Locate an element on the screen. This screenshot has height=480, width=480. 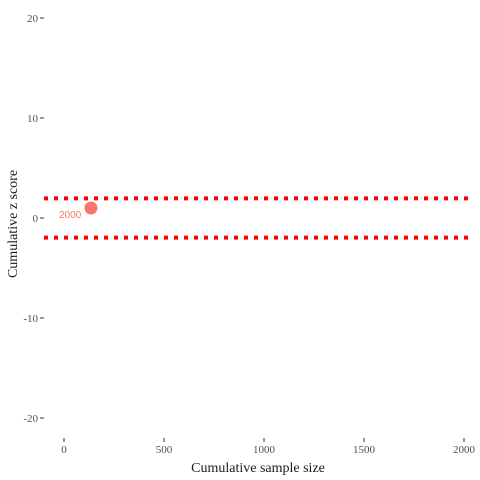
x-axis: 0 500 1000 1500 2000 is located at coordinates (268, 447).